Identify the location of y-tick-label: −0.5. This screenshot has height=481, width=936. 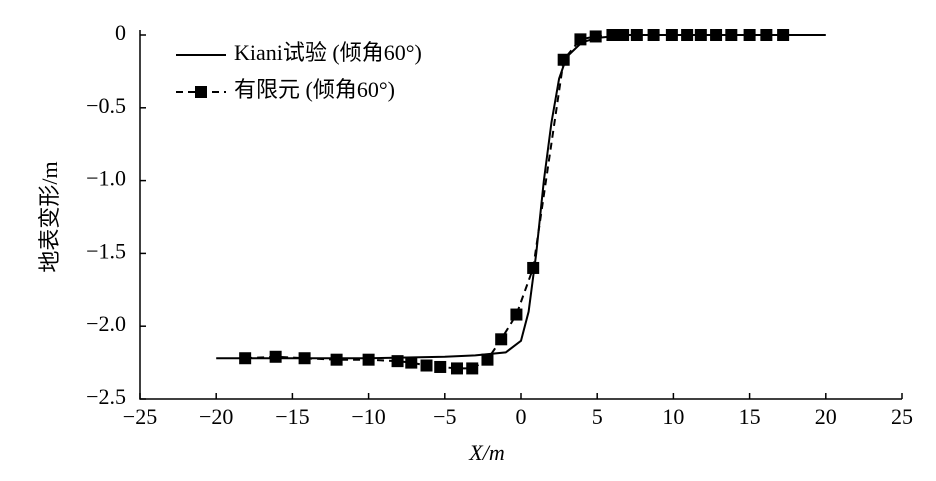
(106, 105).